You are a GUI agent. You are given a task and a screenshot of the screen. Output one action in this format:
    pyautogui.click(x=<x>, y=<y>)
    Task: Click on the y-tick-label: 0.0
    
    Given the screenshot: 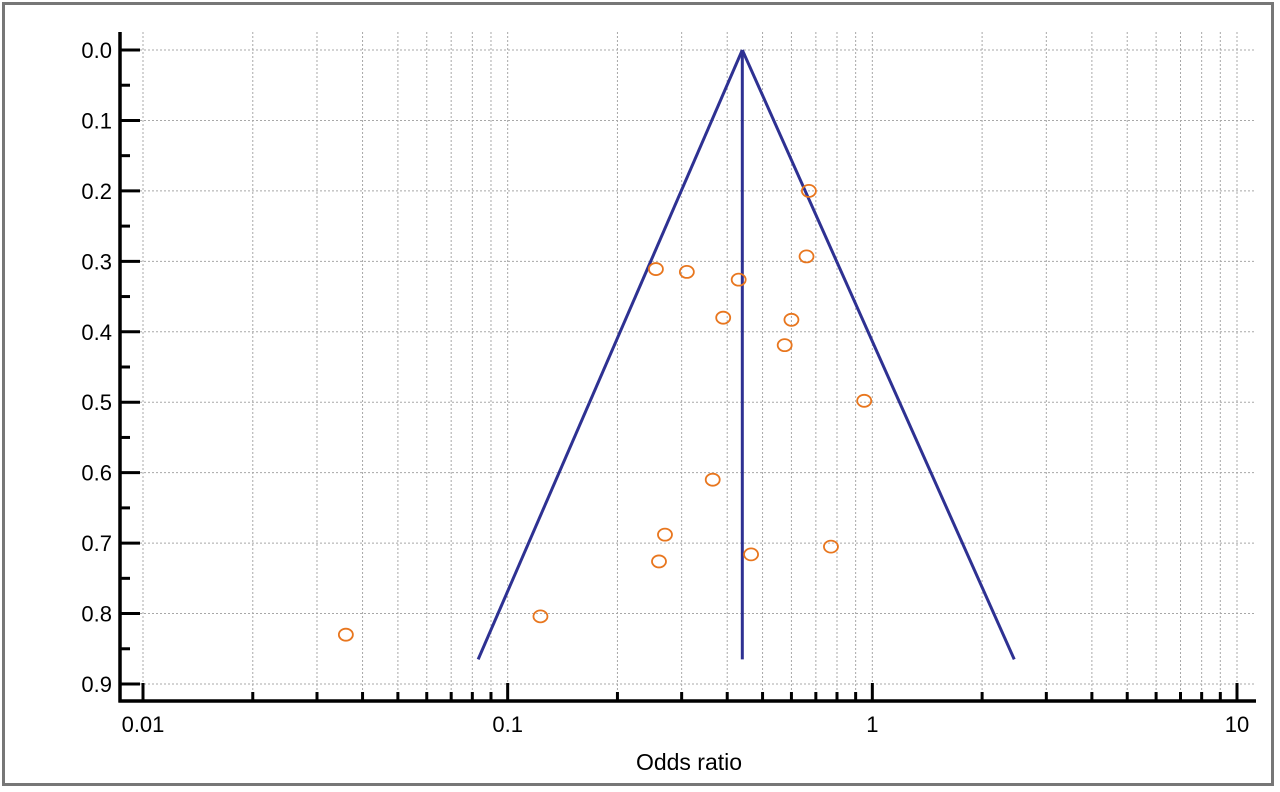 What is the action you would take?
    pyautogui.click(x=96, y=50)
    